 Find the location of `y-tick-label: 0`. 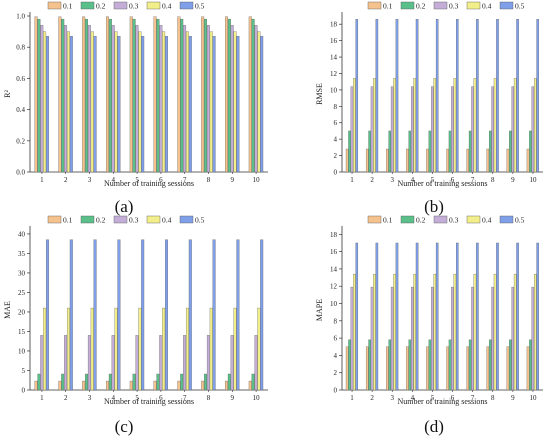

y-tick-label: 0 is located at coordinates (336, 173).